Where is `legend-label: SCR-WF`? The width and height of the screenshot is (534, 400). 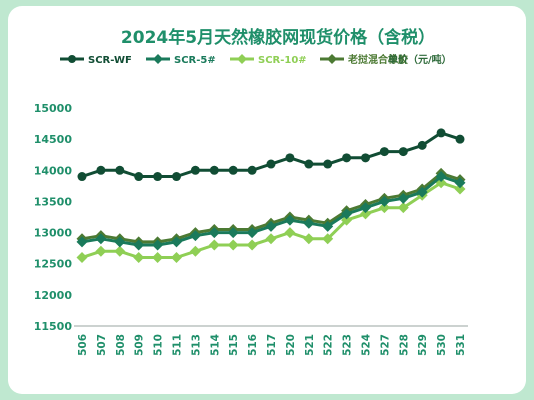
legend-label: SCR-WF is located at coordinates (110, 60).